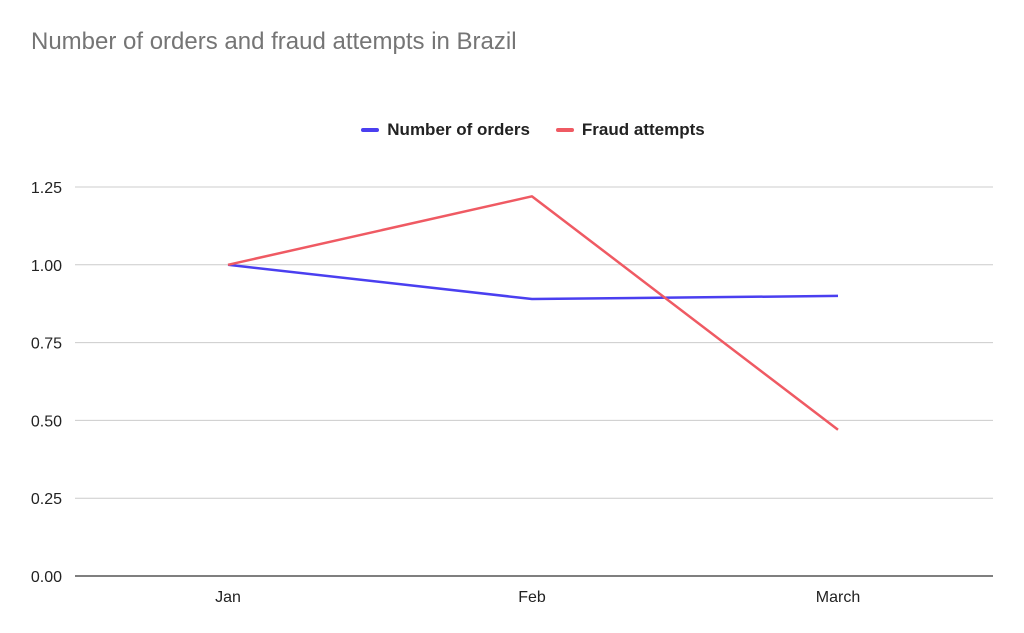 The image size is (1024, 633). I want to click on legend: Number of orders Fraud attempts, so click(512, 130).